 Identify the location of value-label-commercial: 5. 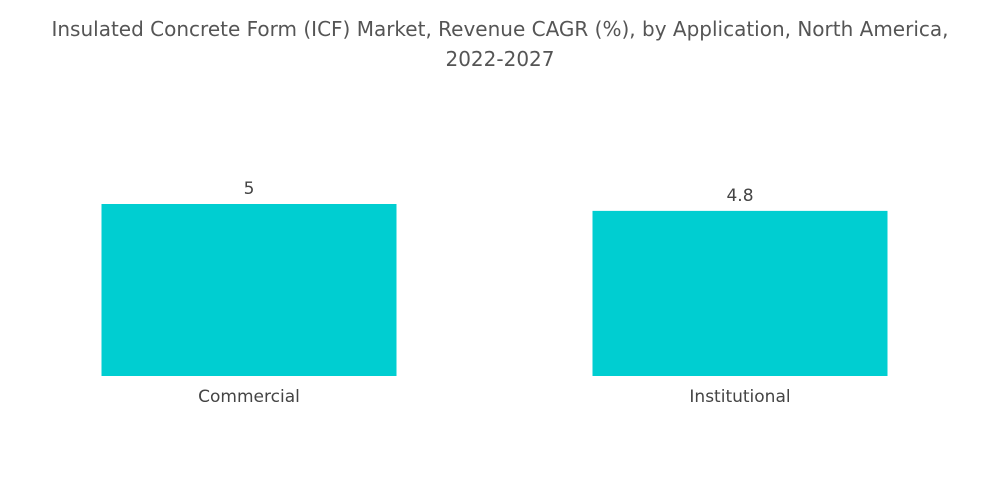
(249, 189).